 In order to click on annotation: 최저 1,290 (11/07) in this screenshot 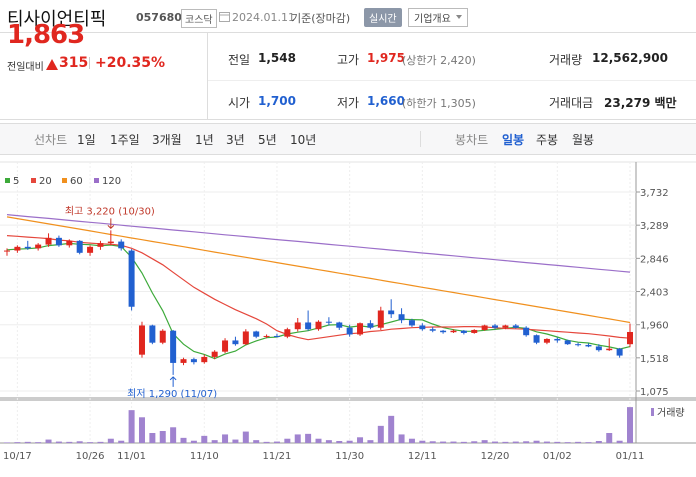, I will do `click(172, 394)`.